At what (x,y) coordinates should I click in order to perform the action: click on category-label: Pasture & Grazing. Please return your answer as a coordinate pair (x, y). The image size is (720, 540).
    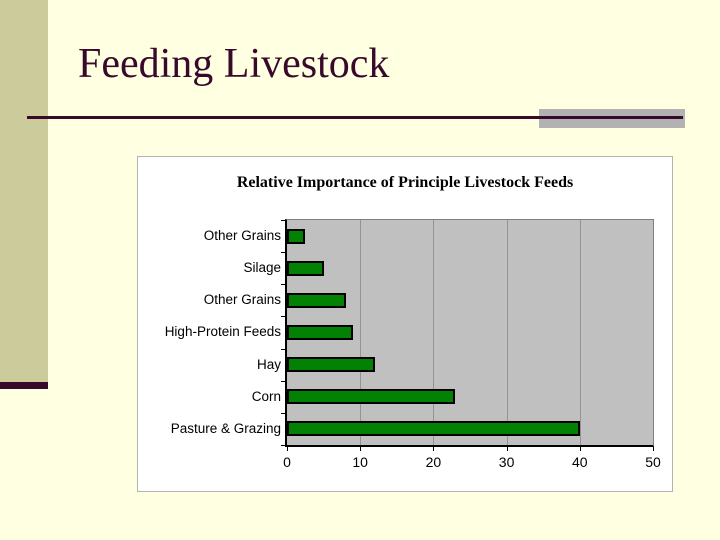
    Looking at the image, I should click on (225, 428).